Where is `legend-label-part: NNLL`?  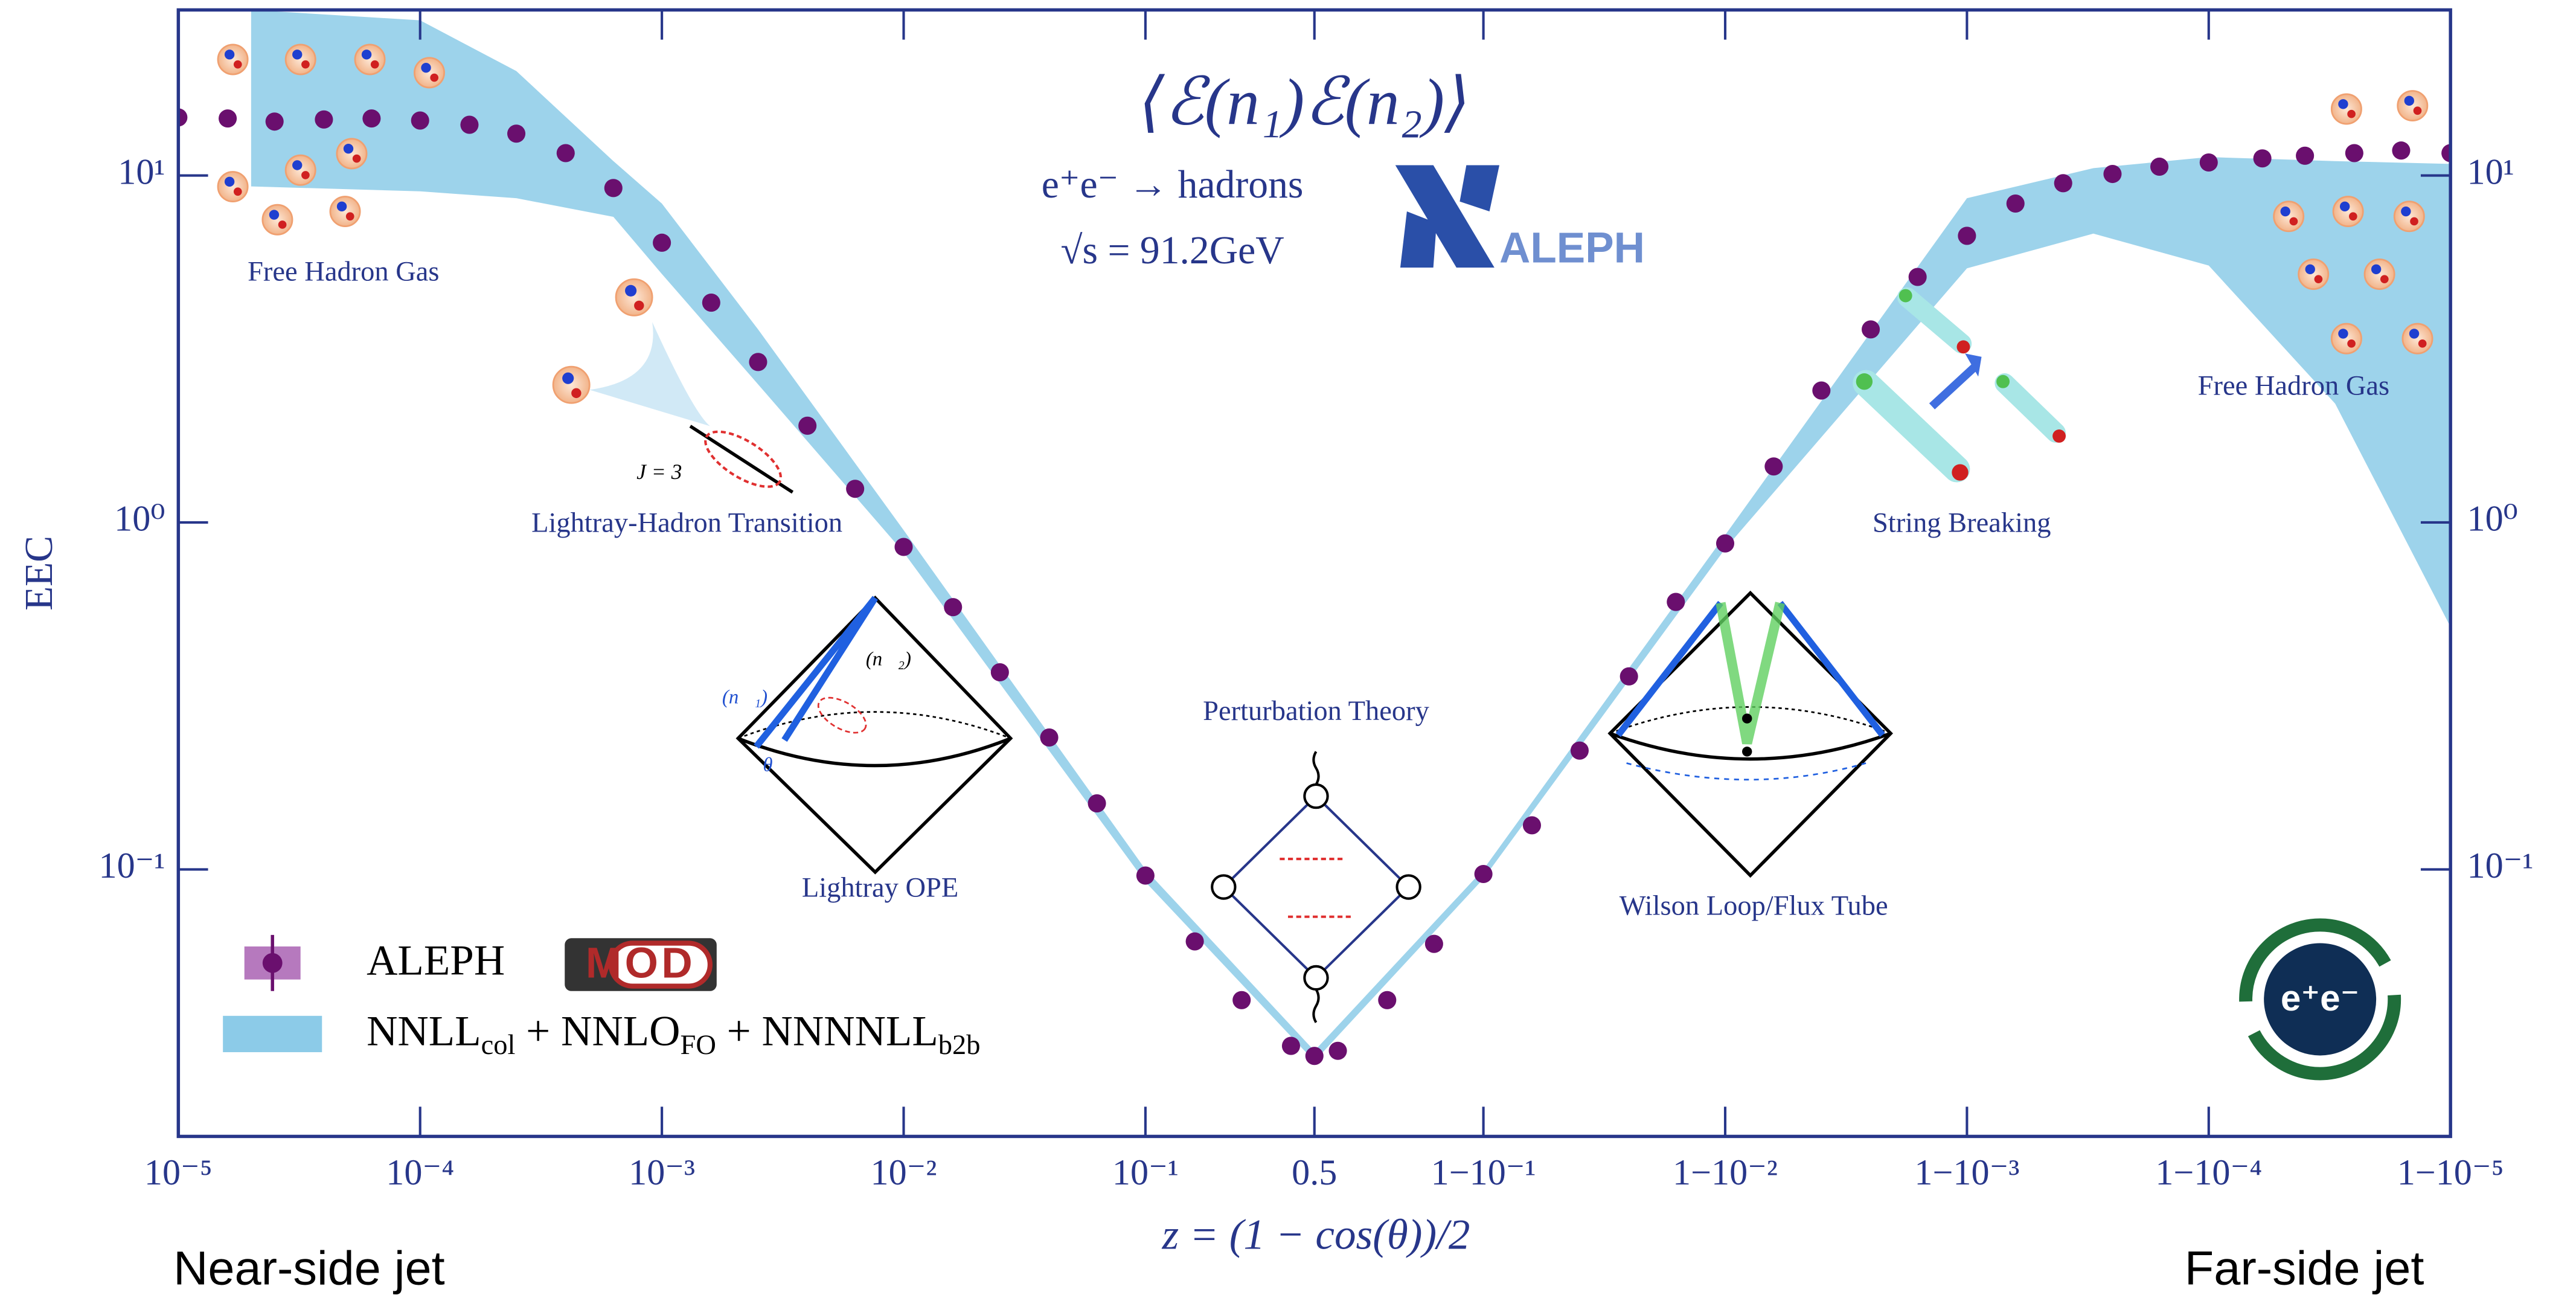 legend-label-part: NNLL is located at coordinates (424, 1031).